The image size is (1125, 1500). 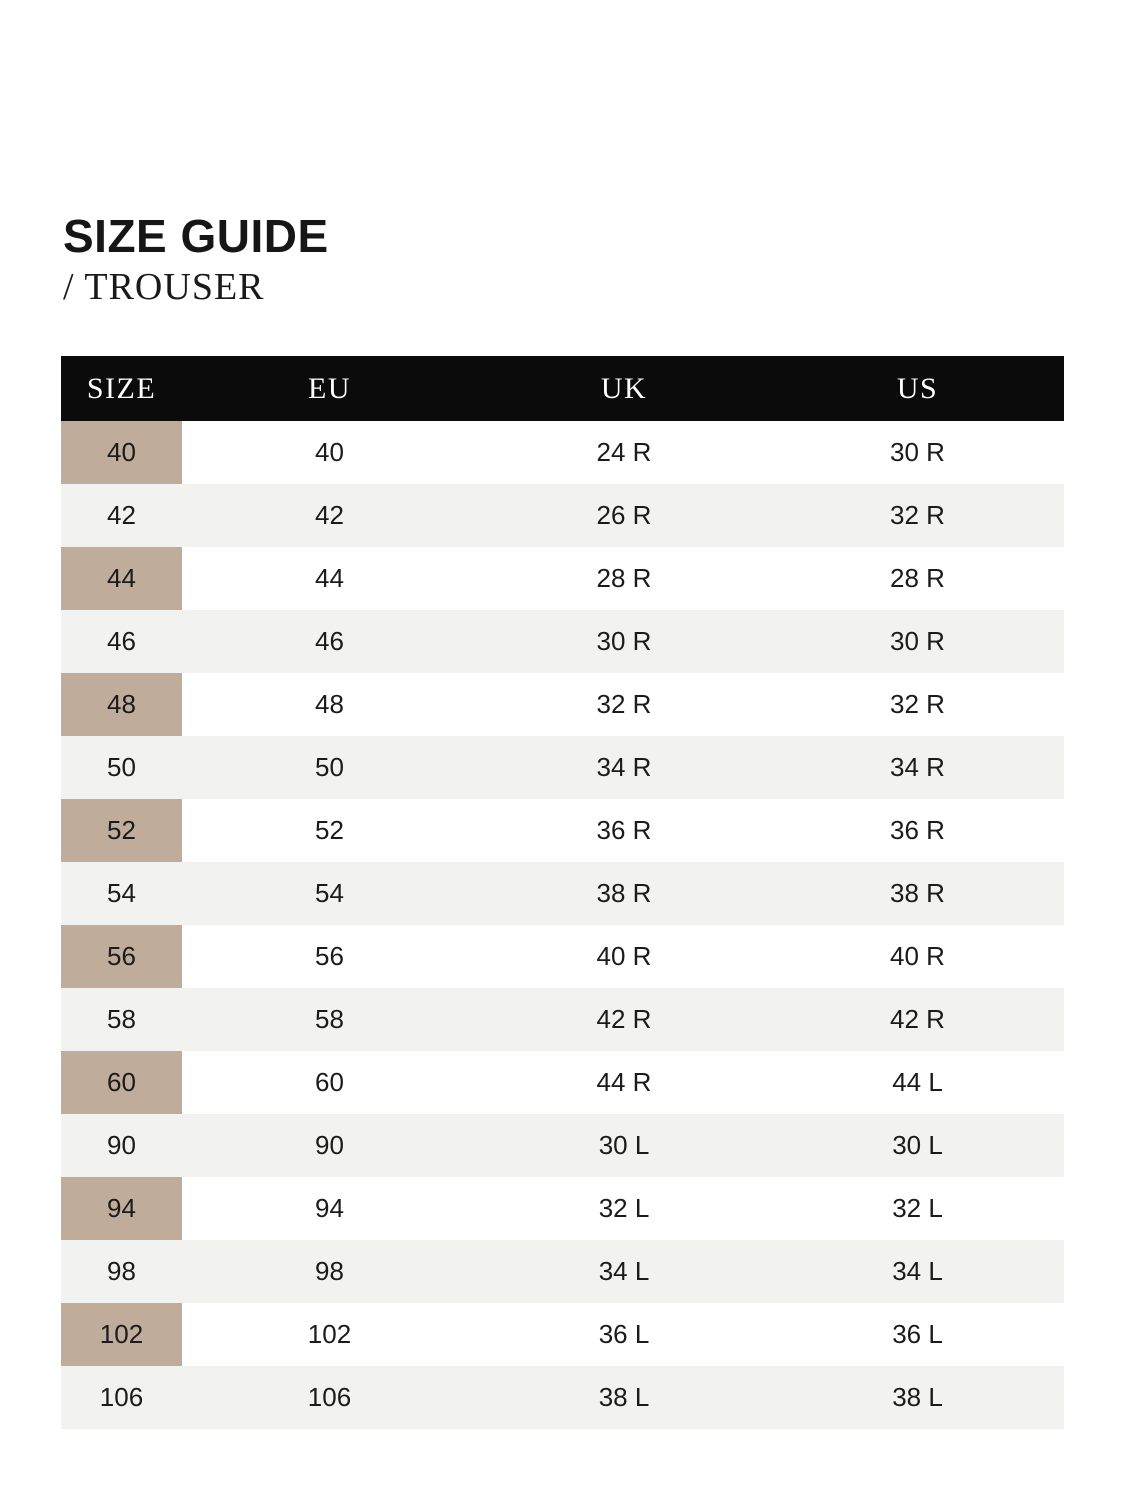 I want to click on us-cell: 28 R, so click(x=917, y=578).